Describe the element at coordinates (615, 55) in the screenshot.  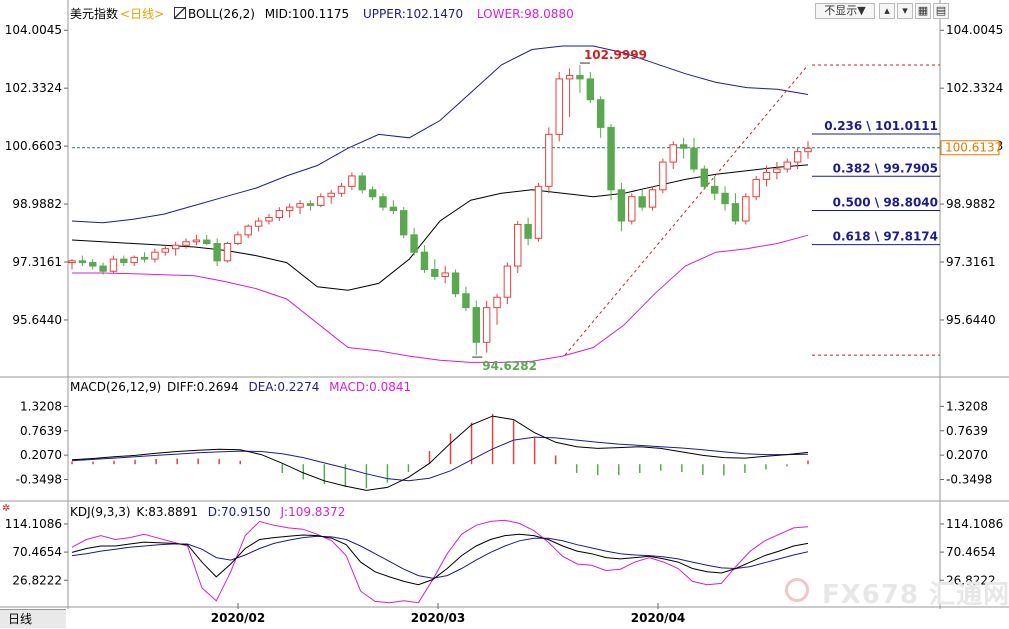
I see `high-annotation: 102.9999` at that location.